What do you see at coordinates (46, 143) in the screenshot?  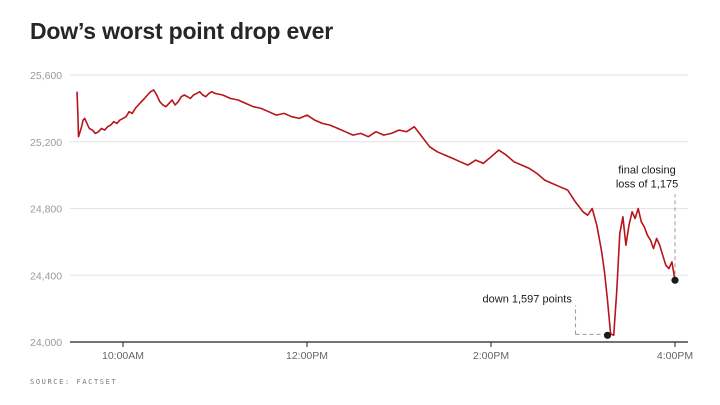 I see `y-tick-label: 25,200` at bounding box center [46, 143].